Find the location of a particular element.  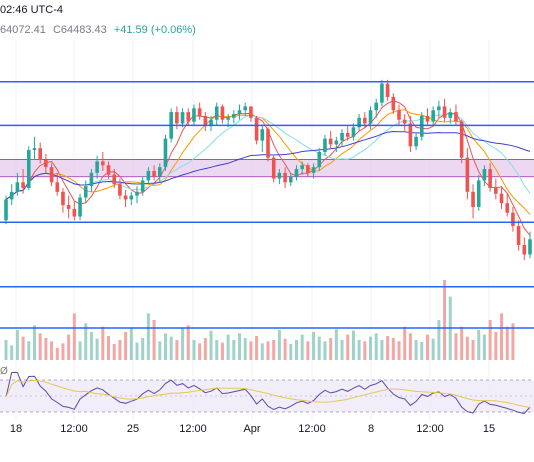

x-axis-tick-label: 25 is located at coordinates (133, 429).